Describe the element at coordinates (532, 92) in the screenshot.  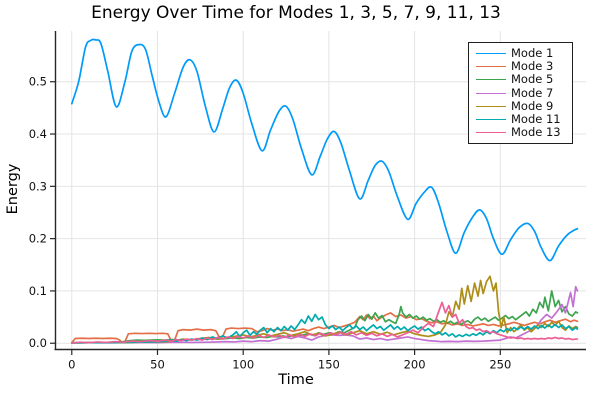
I see `legend-label-mode-7: Mode 7` at that location.